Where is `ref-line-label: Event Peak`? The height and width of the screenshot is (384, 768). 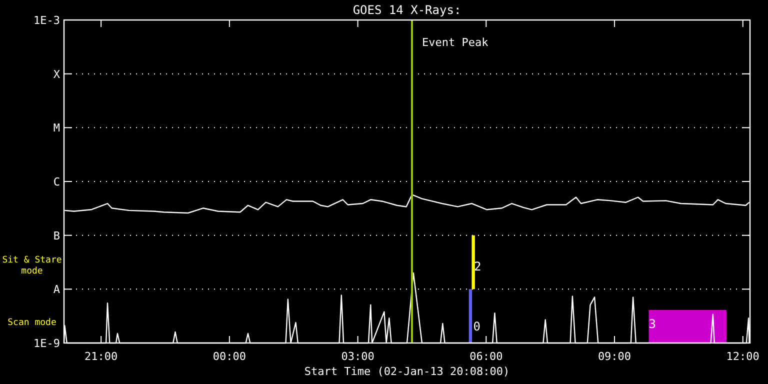
ref-line-label: Event Peak is located at coordinates (455, 42).